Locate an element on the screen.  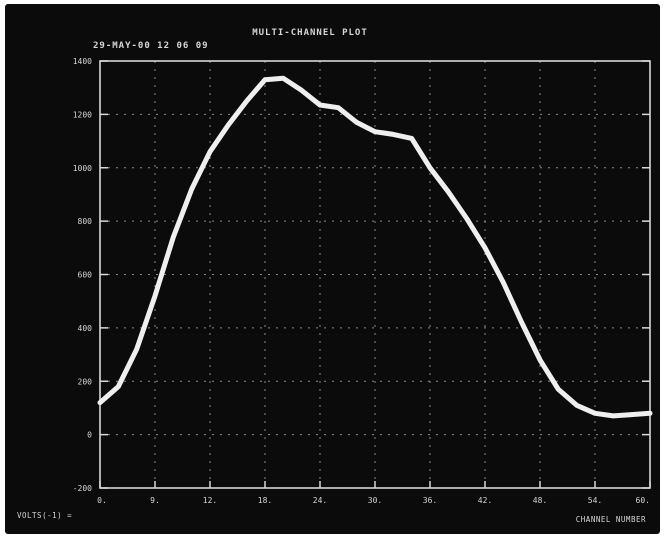
x-tick-label: 54. is located at coordinates (595, 500).